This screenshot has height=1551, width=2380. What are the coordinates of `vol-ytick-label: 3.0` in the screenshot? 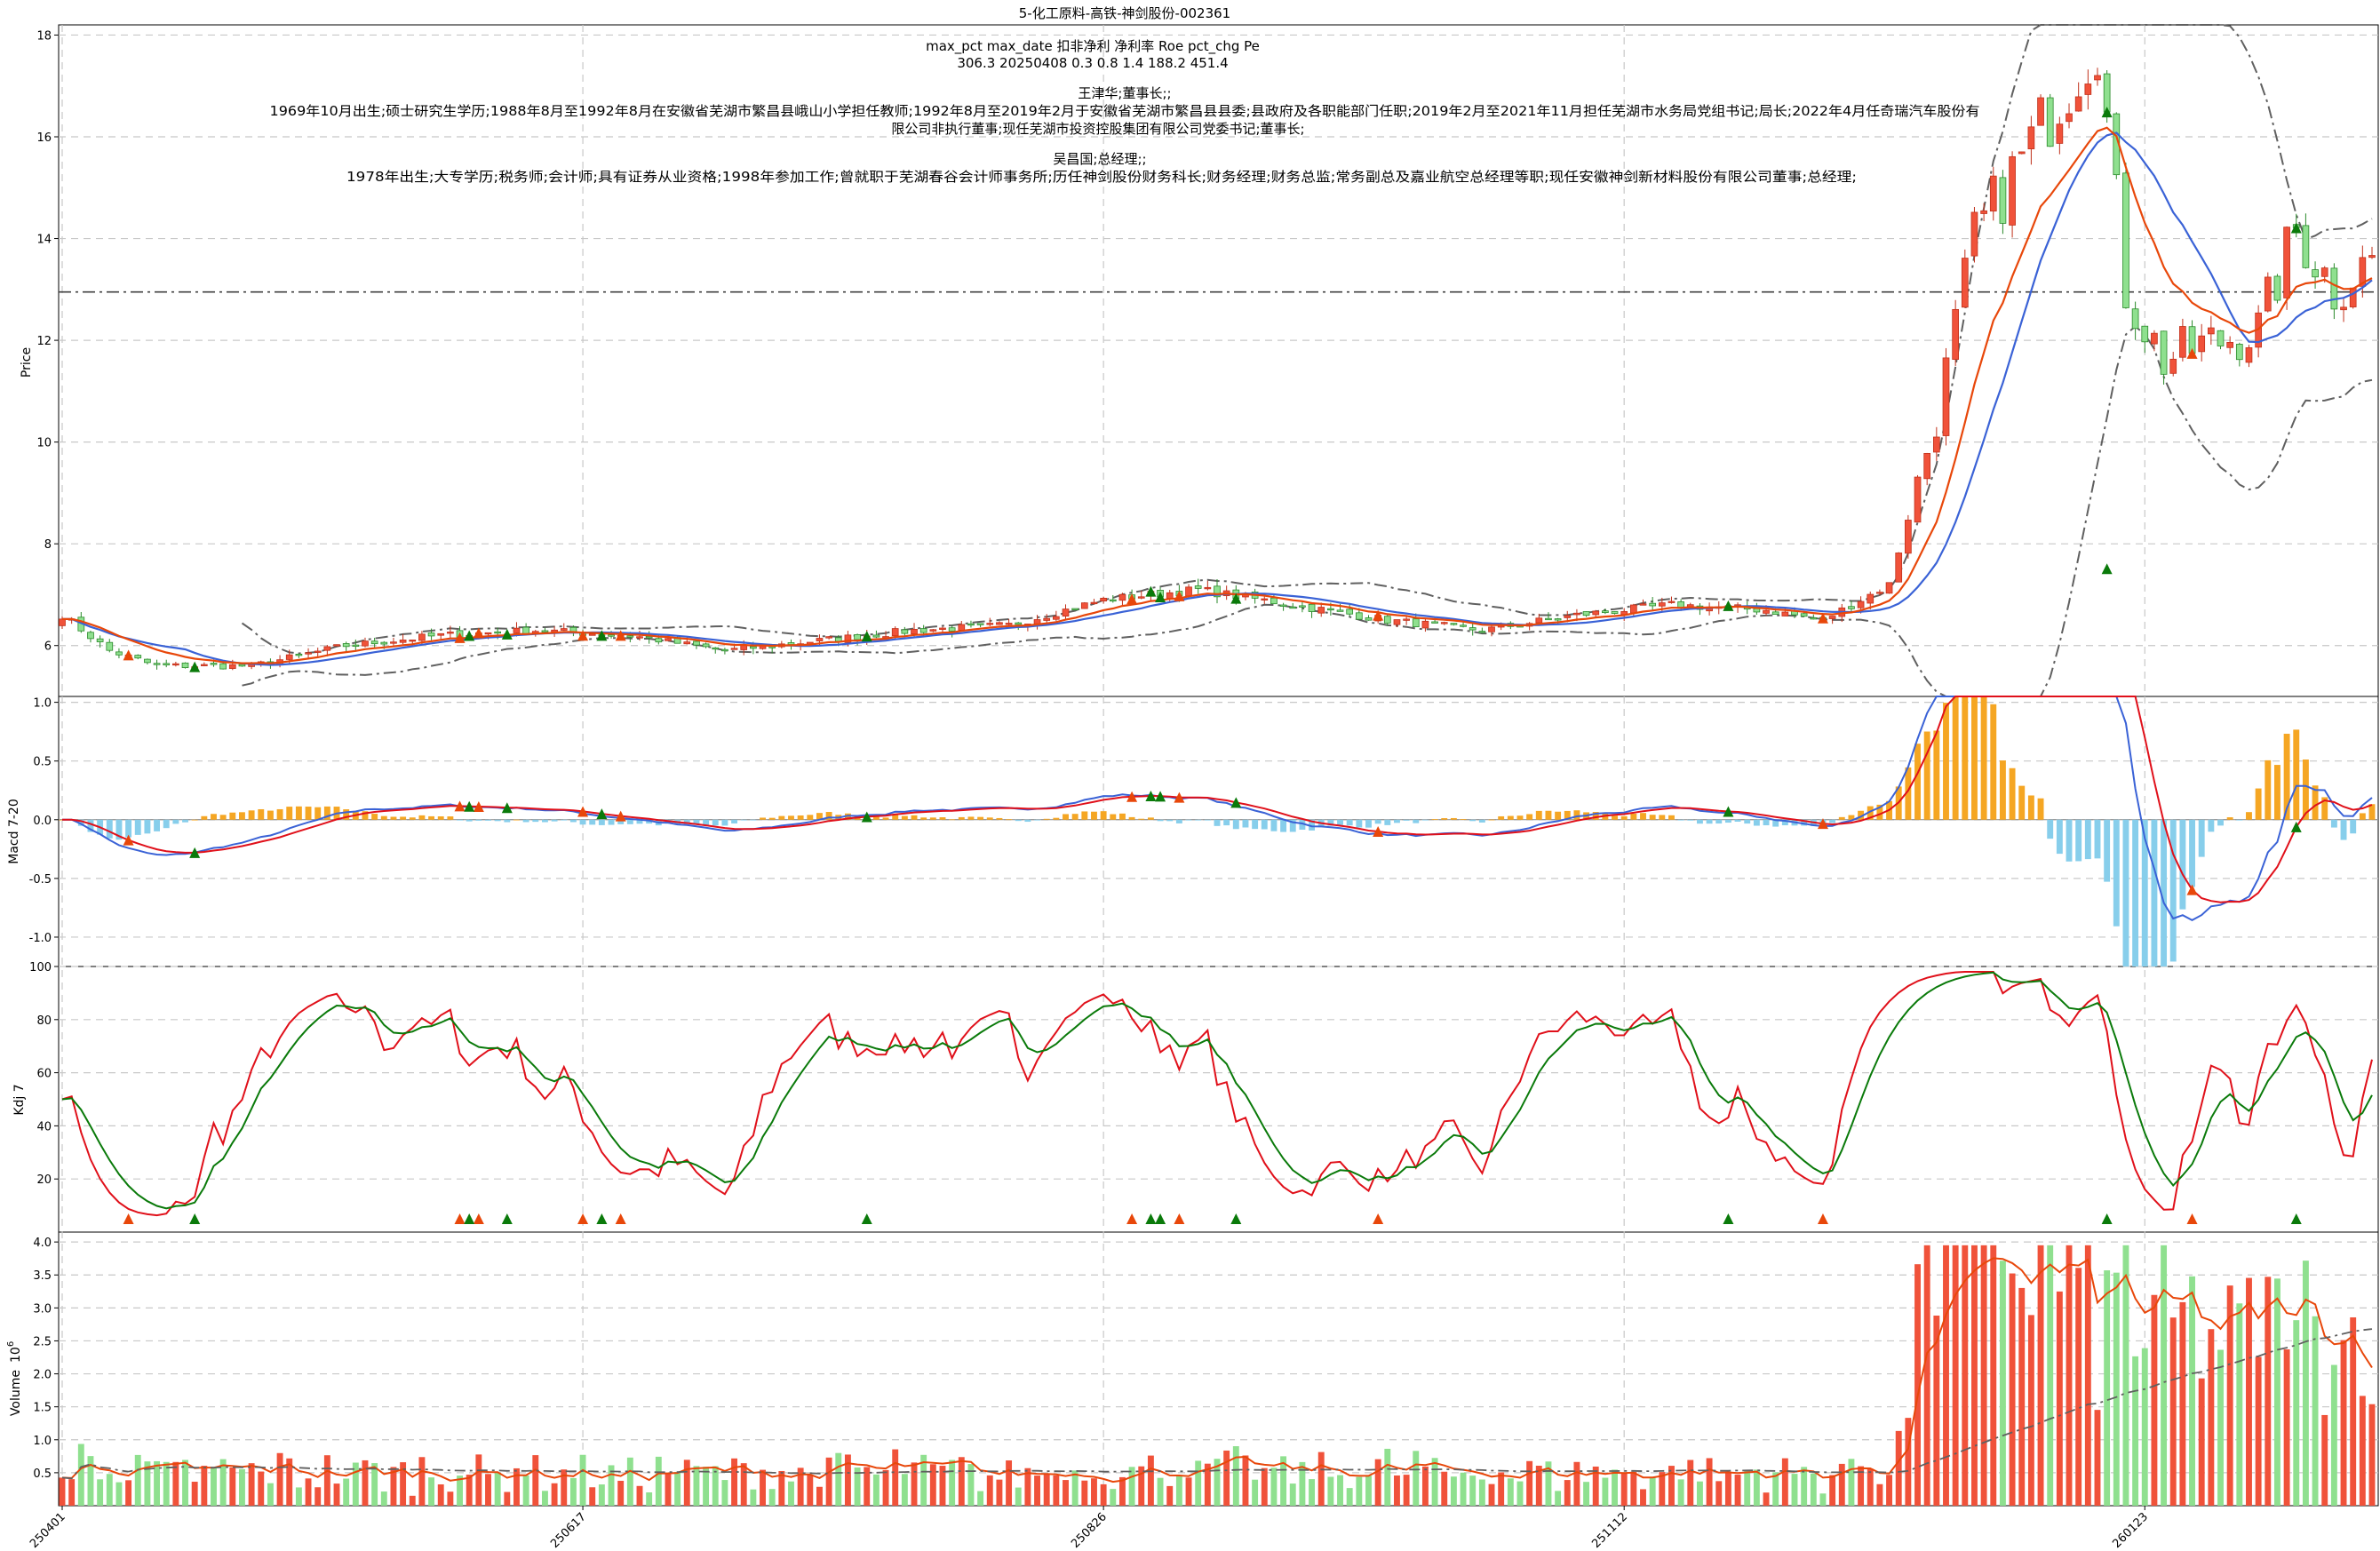 It's located at (42, 1309).